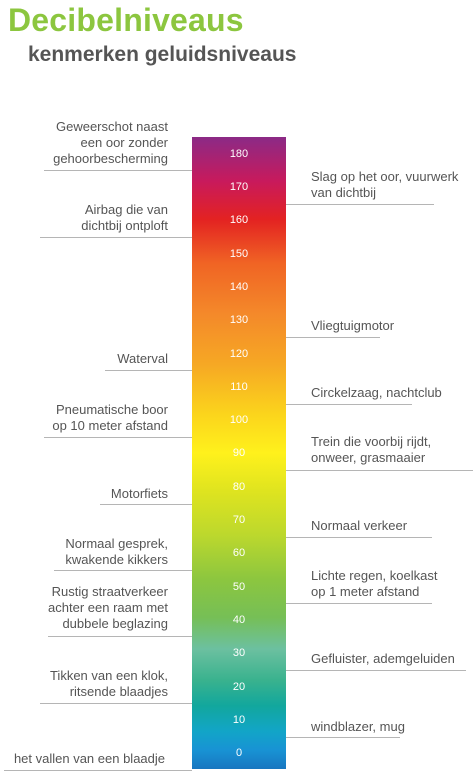  What do you see at coordinates (239, 520) in the screenshot?
I see `scale-tick-70: 70` at bounding box center [239, 520].